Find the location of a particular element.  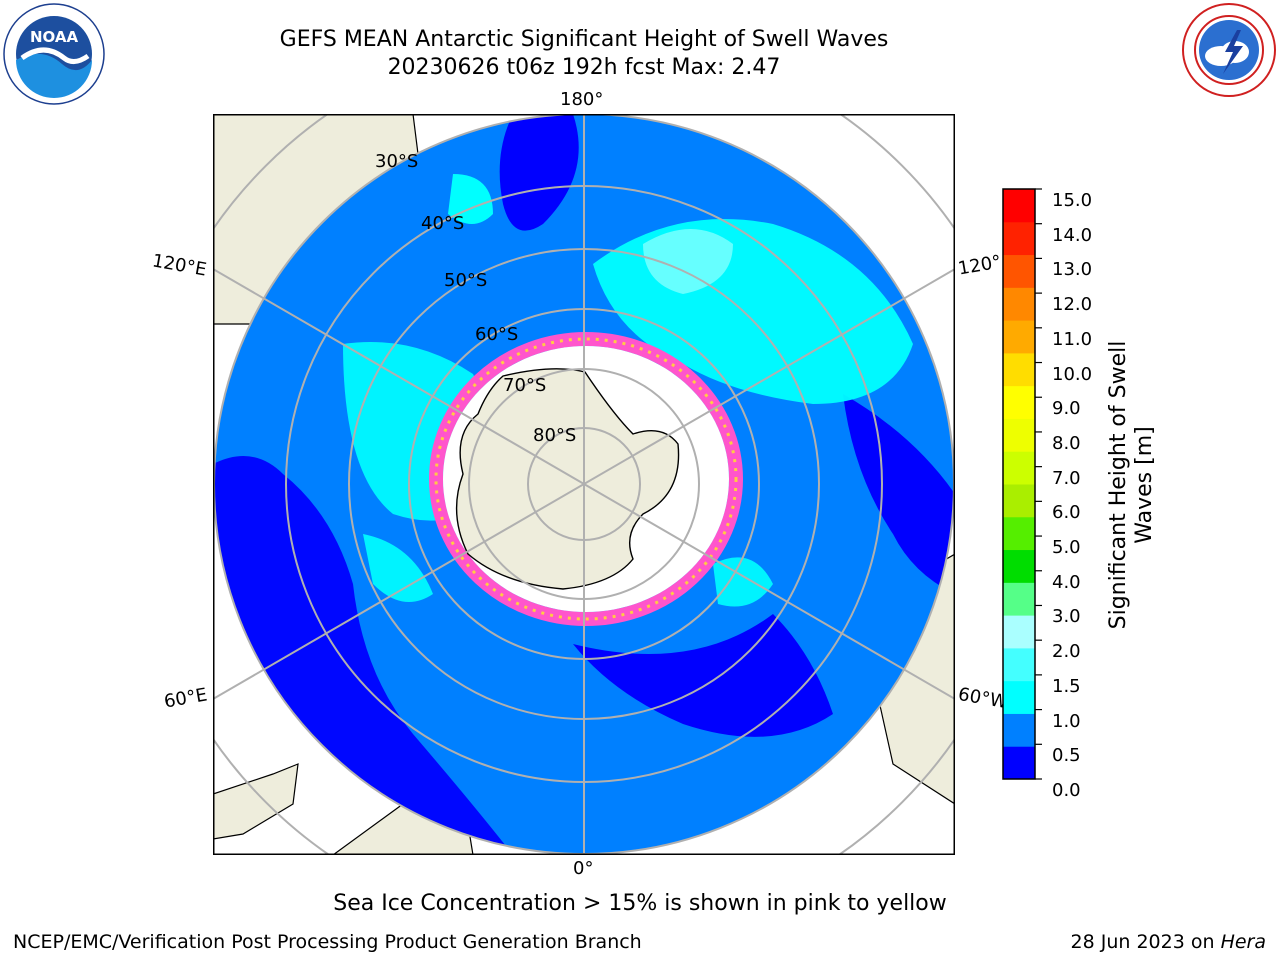

colorbar-tick-label: 3.0 is located at coordinates (1066, 617).